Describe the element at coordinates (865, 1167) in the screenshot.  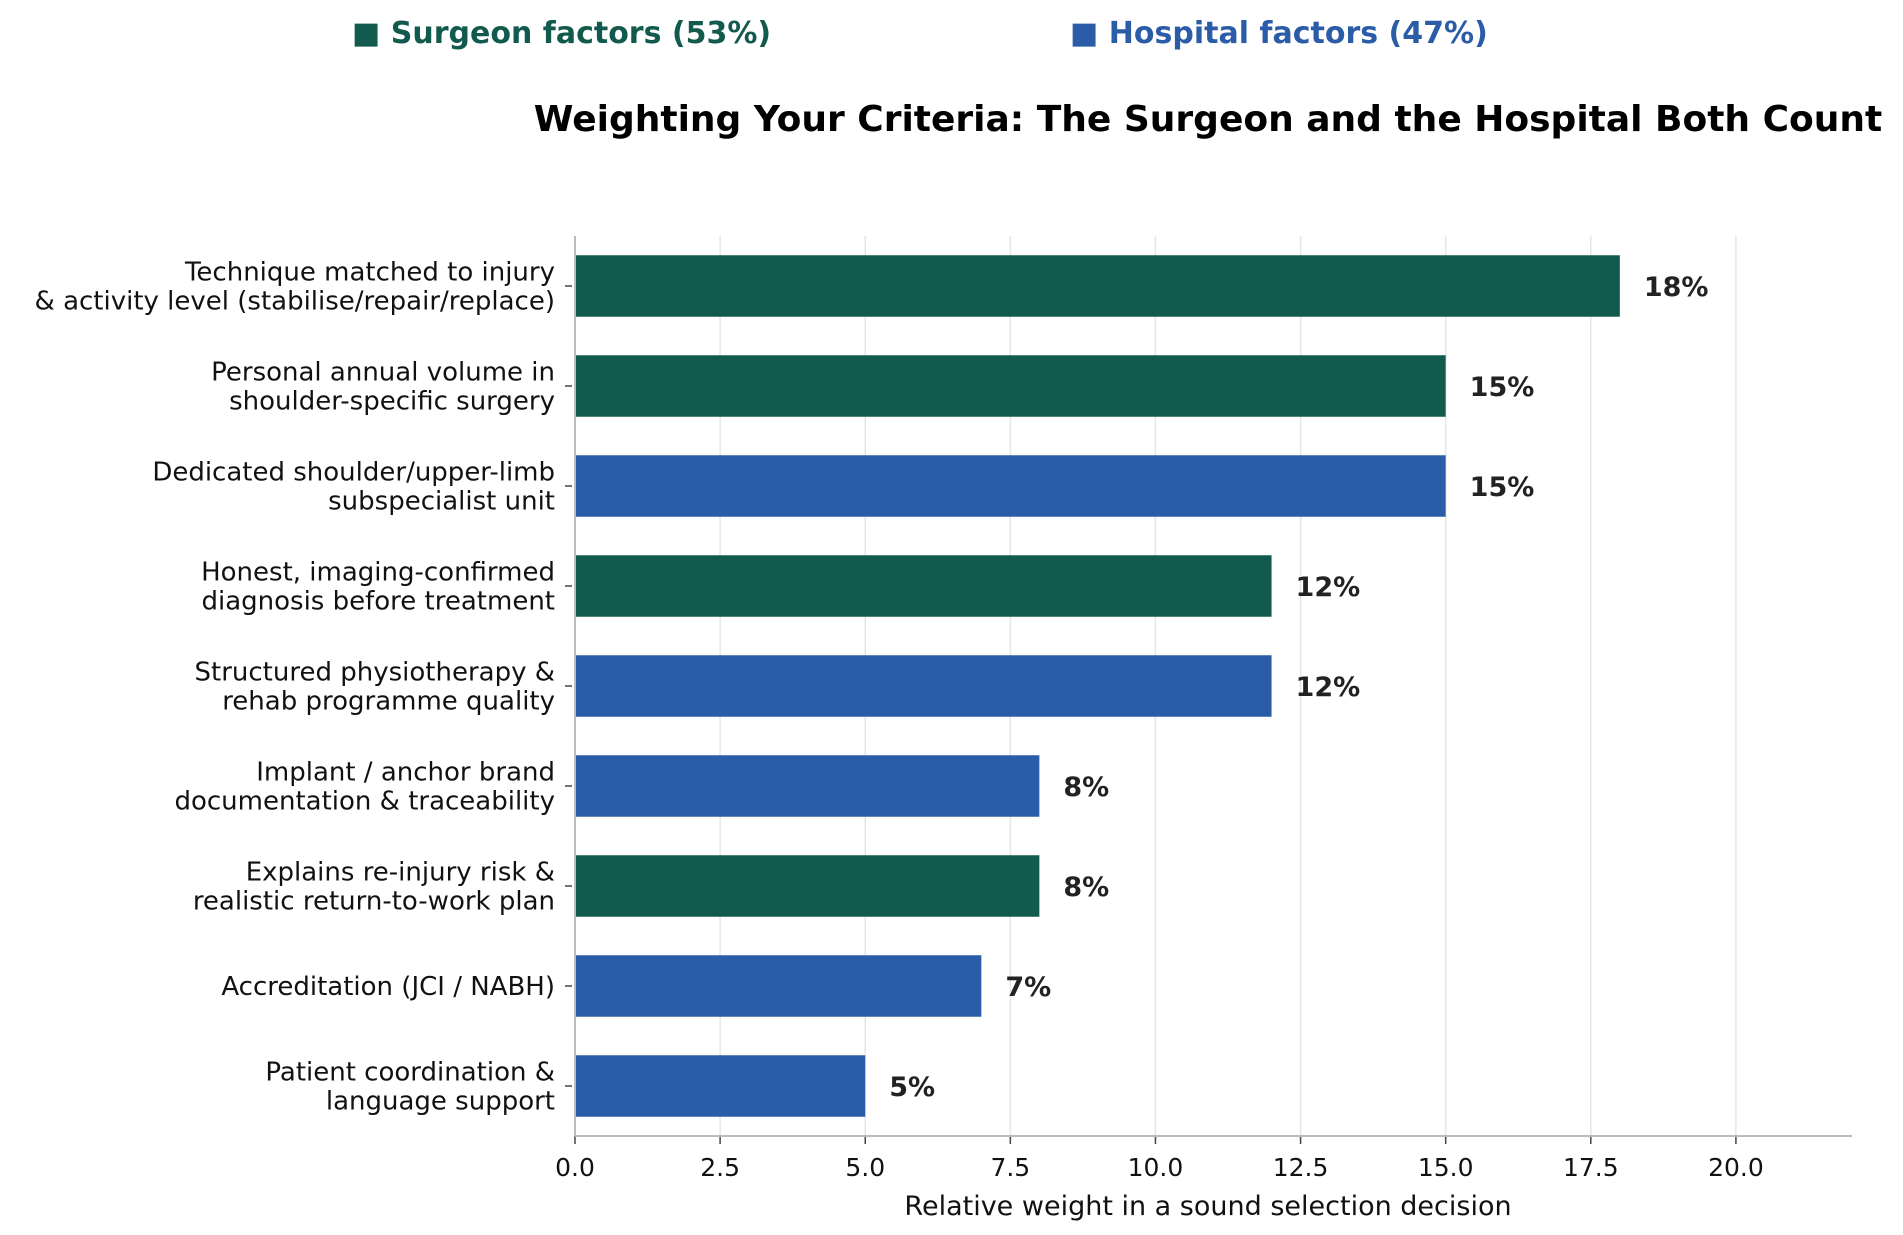
I see `x-tick-label: 5.0` at that location.